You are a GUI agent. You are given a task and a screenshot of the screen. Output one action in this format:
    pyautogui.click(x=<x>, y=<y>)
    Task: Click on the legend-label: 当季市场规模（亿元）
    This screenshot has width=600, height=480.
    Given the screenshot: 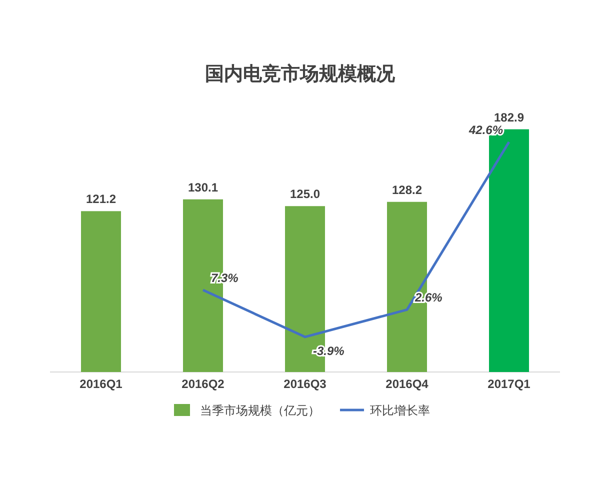 What is the action you would take?
    pyautogui.click(x=260, y=411)
    